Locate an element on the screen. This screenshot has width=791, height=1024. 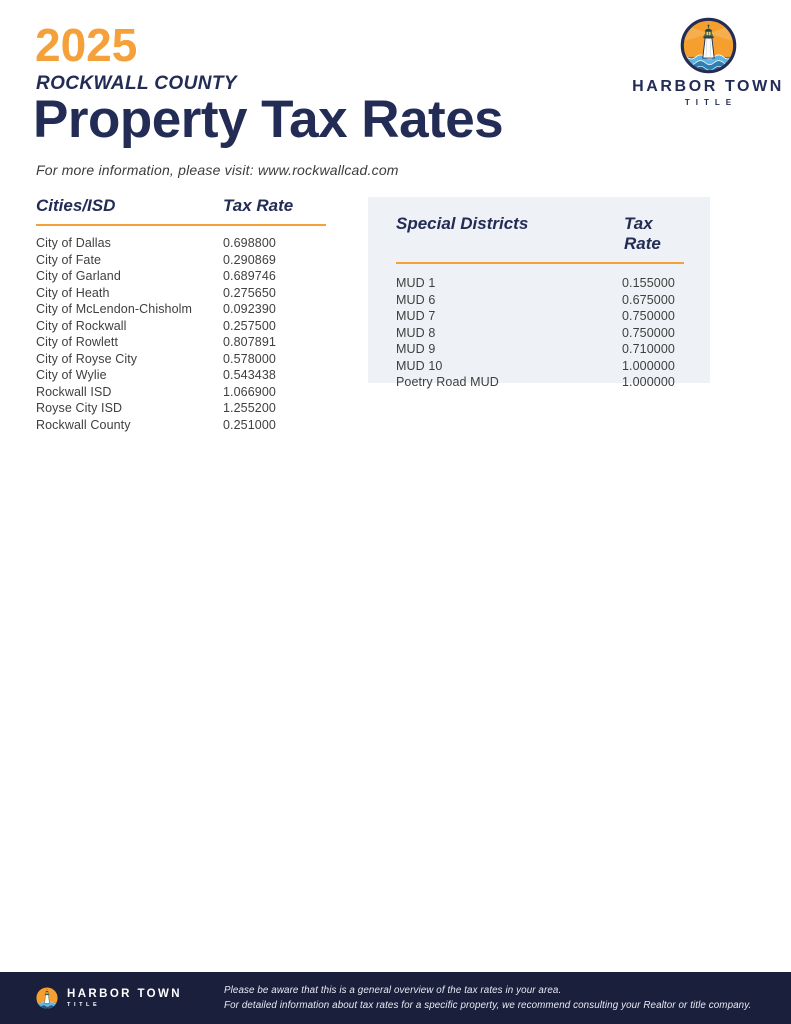
row-rate: 0.290869 is located at coordinates (249, 259).